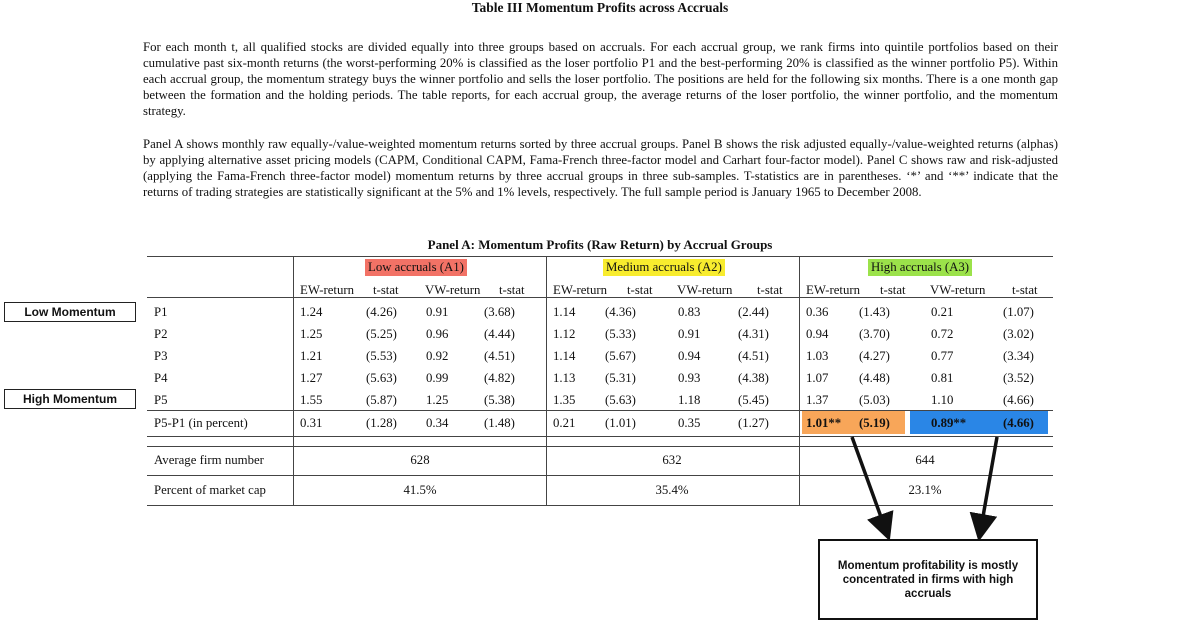 This screenshot has height=629, width=1200. Describe the element at coordinates (689, 400) in the screenshot. I see `table-cell: 1.18` at that location.